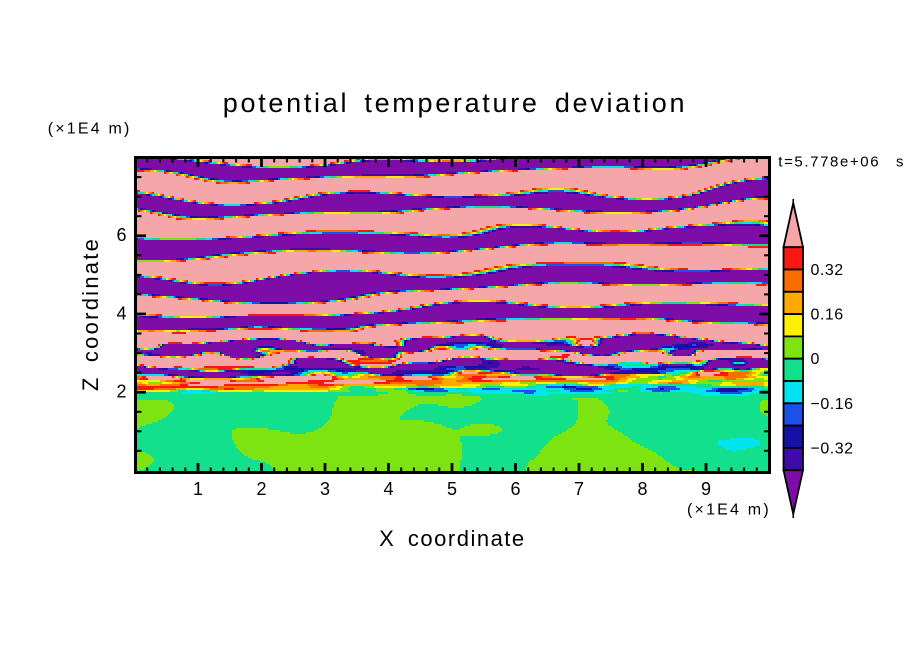  What do you see at coordinates (827, 315) in the screenshot?
I see `svg-text: 0.16` at bounding box center [827, 315].